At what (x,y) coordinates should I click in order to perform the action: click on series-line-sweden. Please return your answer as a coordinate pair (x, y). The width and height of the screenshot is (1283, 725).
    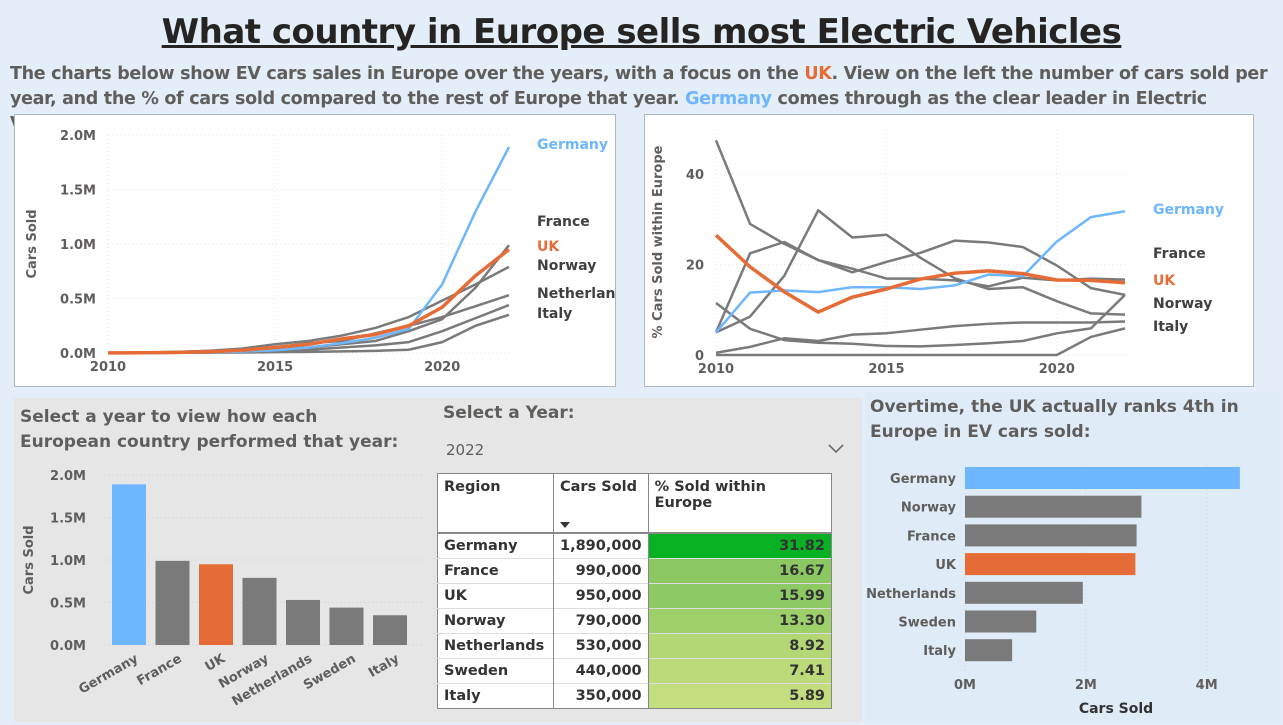
    Looking at the image, I should click on (920, 337).